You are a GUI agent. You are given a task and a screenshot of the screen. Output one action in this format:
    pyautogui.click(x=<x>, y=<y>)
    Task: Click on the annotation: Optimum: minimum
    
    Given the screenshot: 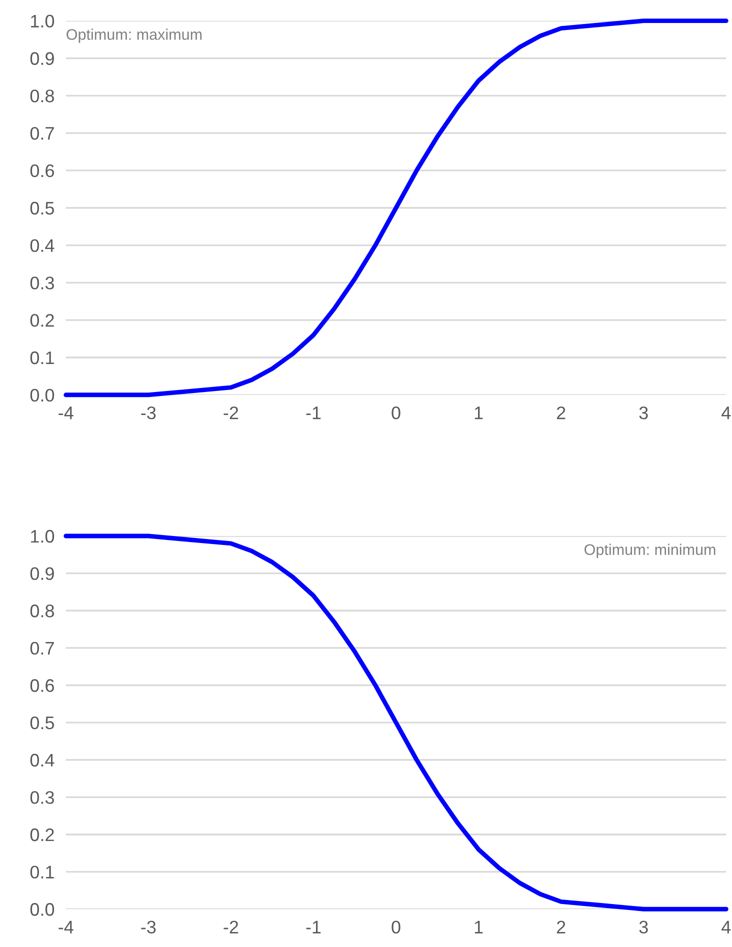 What is the action you would take?
    pyautogui.click(x=650, y=551)
    